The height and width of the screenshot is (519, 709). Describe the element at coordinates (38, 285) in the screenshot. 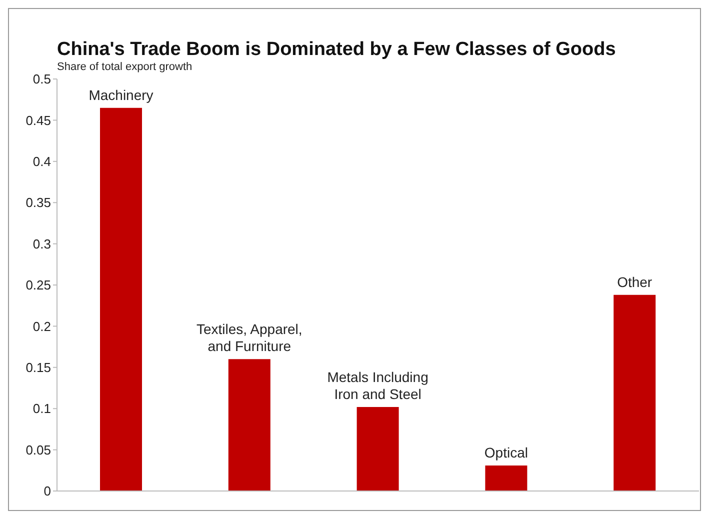

I see `y-tick-label: 0.25` at that location.